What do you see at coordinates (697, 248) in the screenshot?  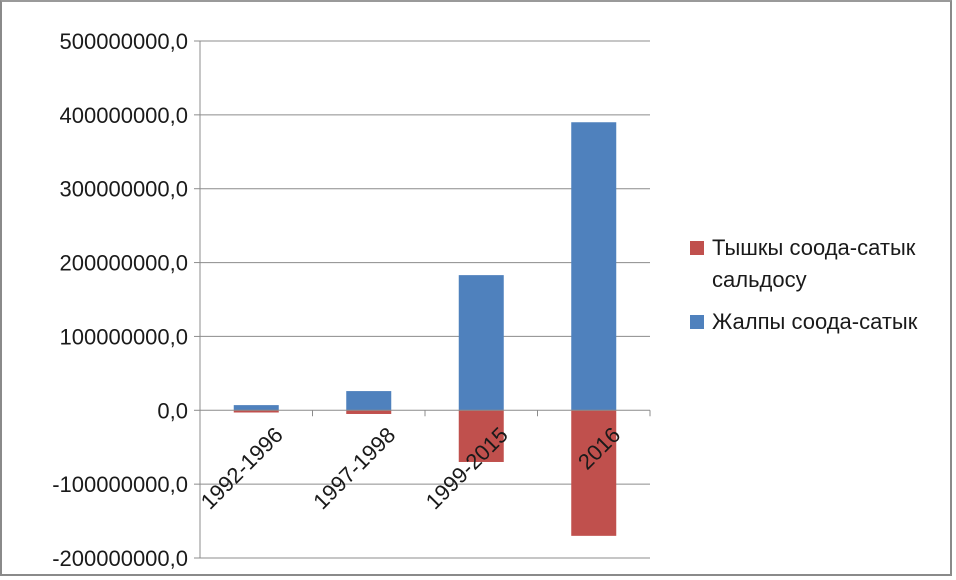 I see `legend-swatch-trade-balance` at bounding box center [697, 248].